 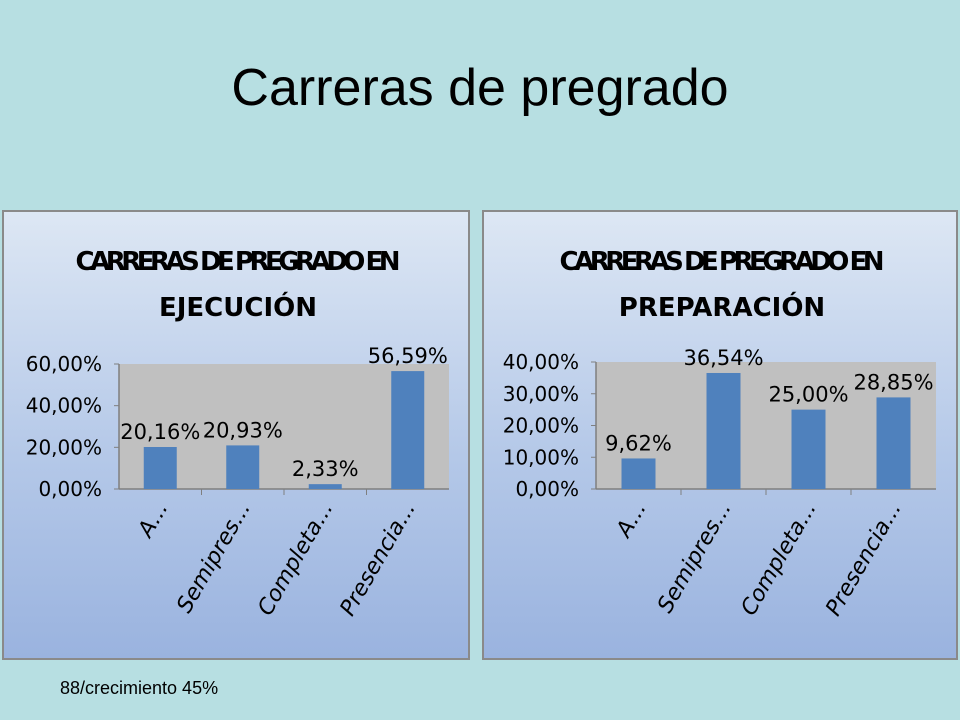 I want to click on y-tick-label: 60,00%, so click(x=64, y=364).